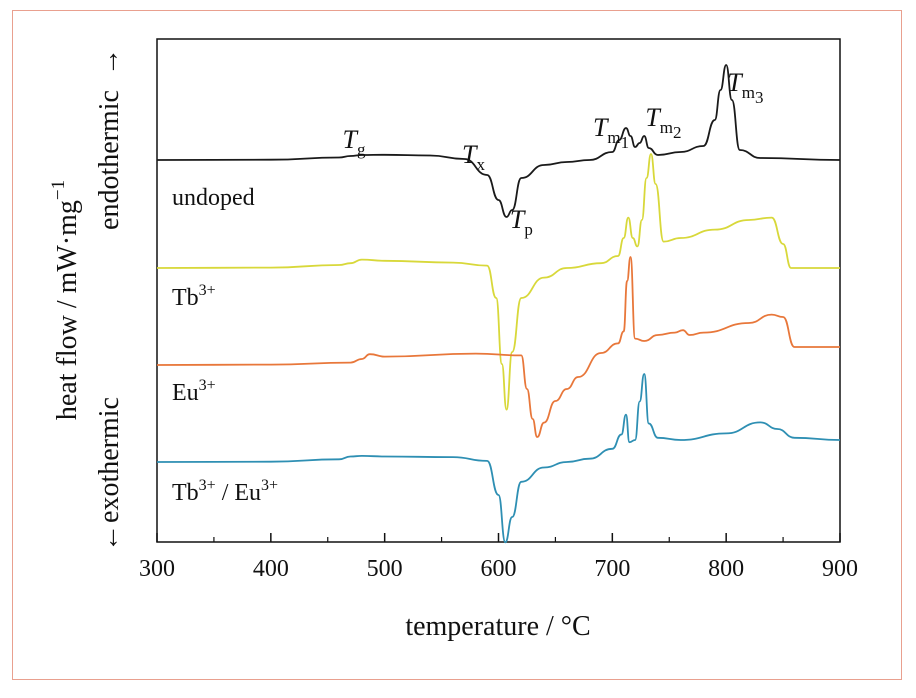 This screenshot has height=698, width=916. Describe the element at coordinates (840, 569) in the screenshot. I see `x-tick-label: 900` at that location.